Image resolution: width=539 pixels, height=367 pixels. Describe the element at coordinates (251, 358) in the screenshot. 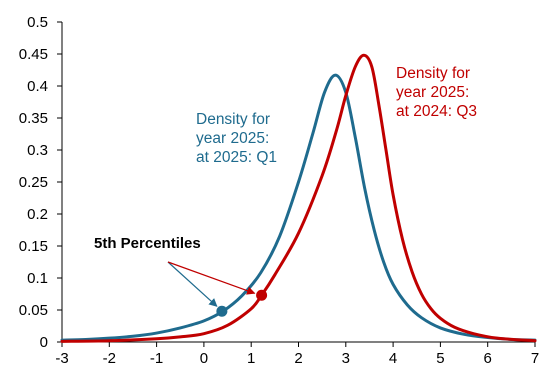

I see `x-tick-label: 1` at that location.